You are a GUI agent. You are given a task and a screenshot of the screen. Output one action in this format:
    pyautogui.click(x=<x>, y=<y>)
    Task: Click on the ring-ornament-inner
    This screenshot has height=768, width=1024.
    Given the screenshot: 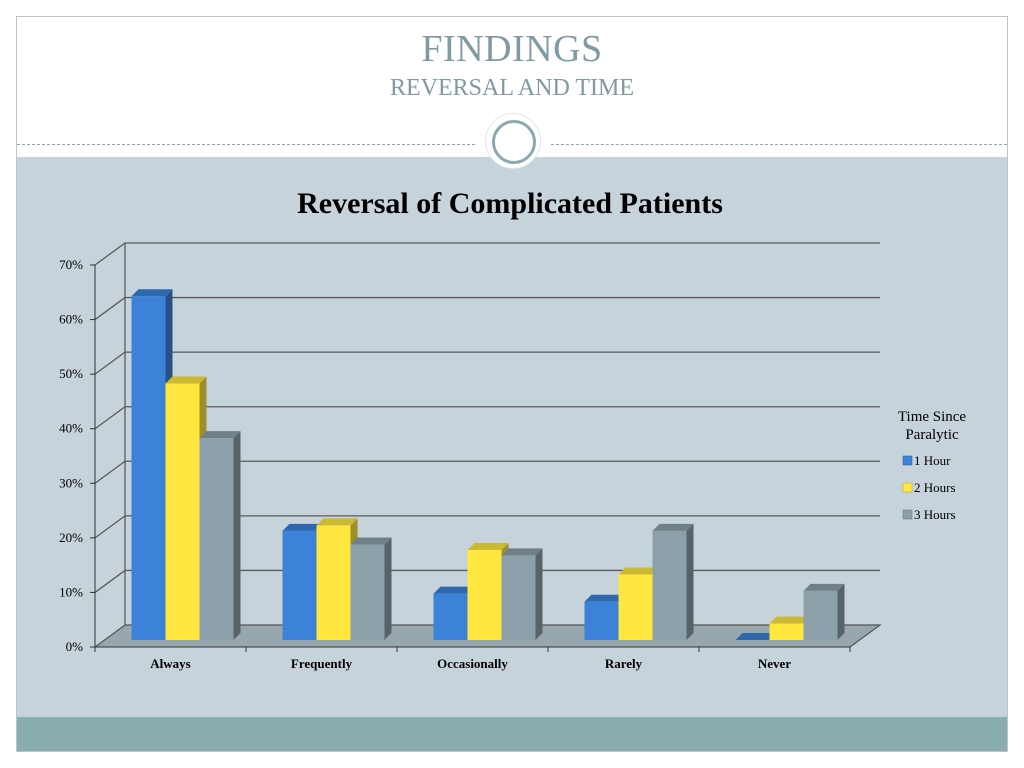 What is the action you would take?
    pyautogui.click(x=514, y=142)
    